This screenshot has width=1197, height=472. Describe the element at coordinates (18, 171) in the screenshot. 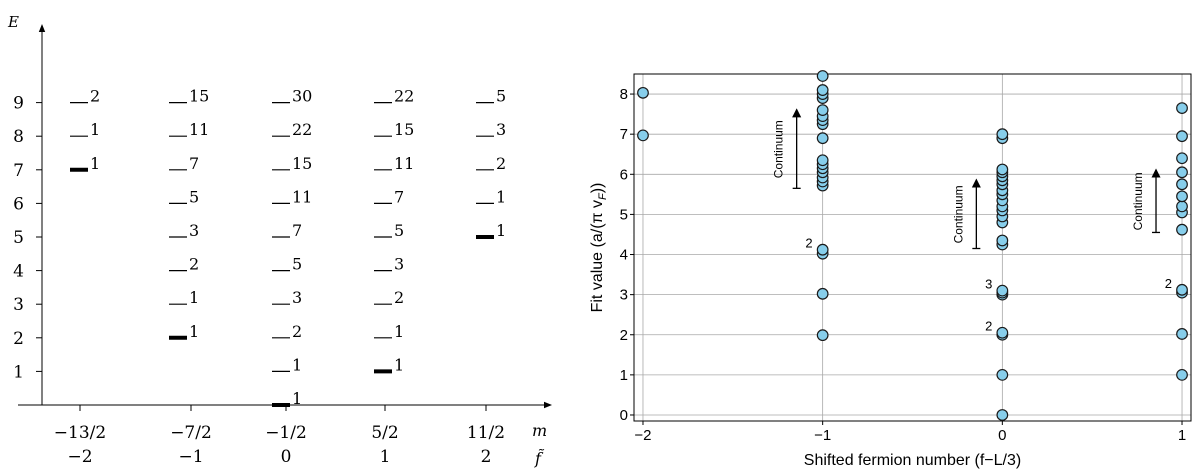

I see `left-y-tick-label: 7` at that location.